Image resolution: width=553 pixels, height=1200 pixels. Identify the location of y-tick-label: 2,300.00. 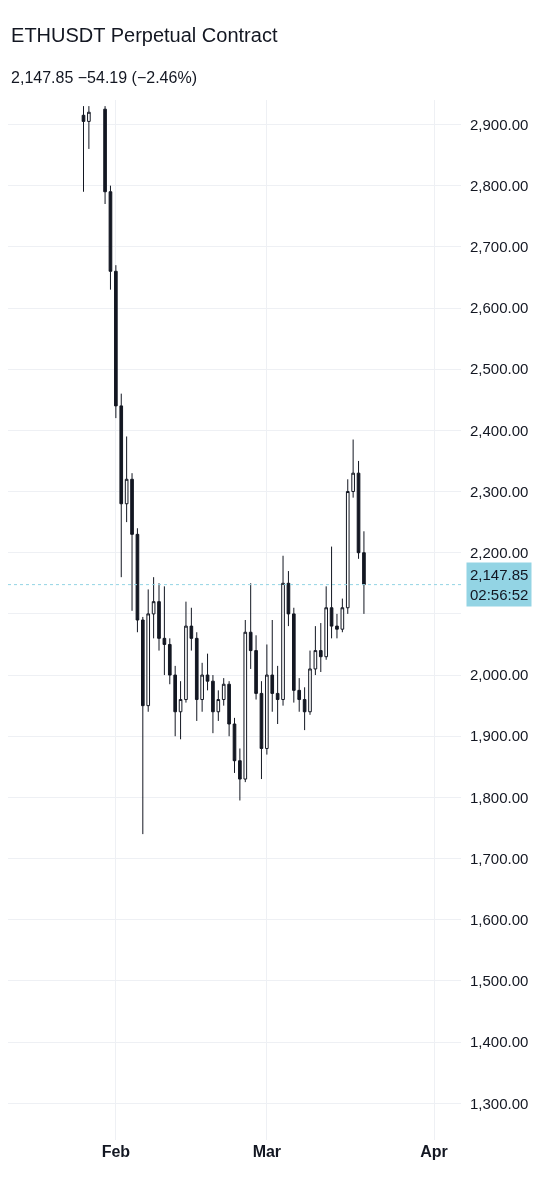
(499, 491).